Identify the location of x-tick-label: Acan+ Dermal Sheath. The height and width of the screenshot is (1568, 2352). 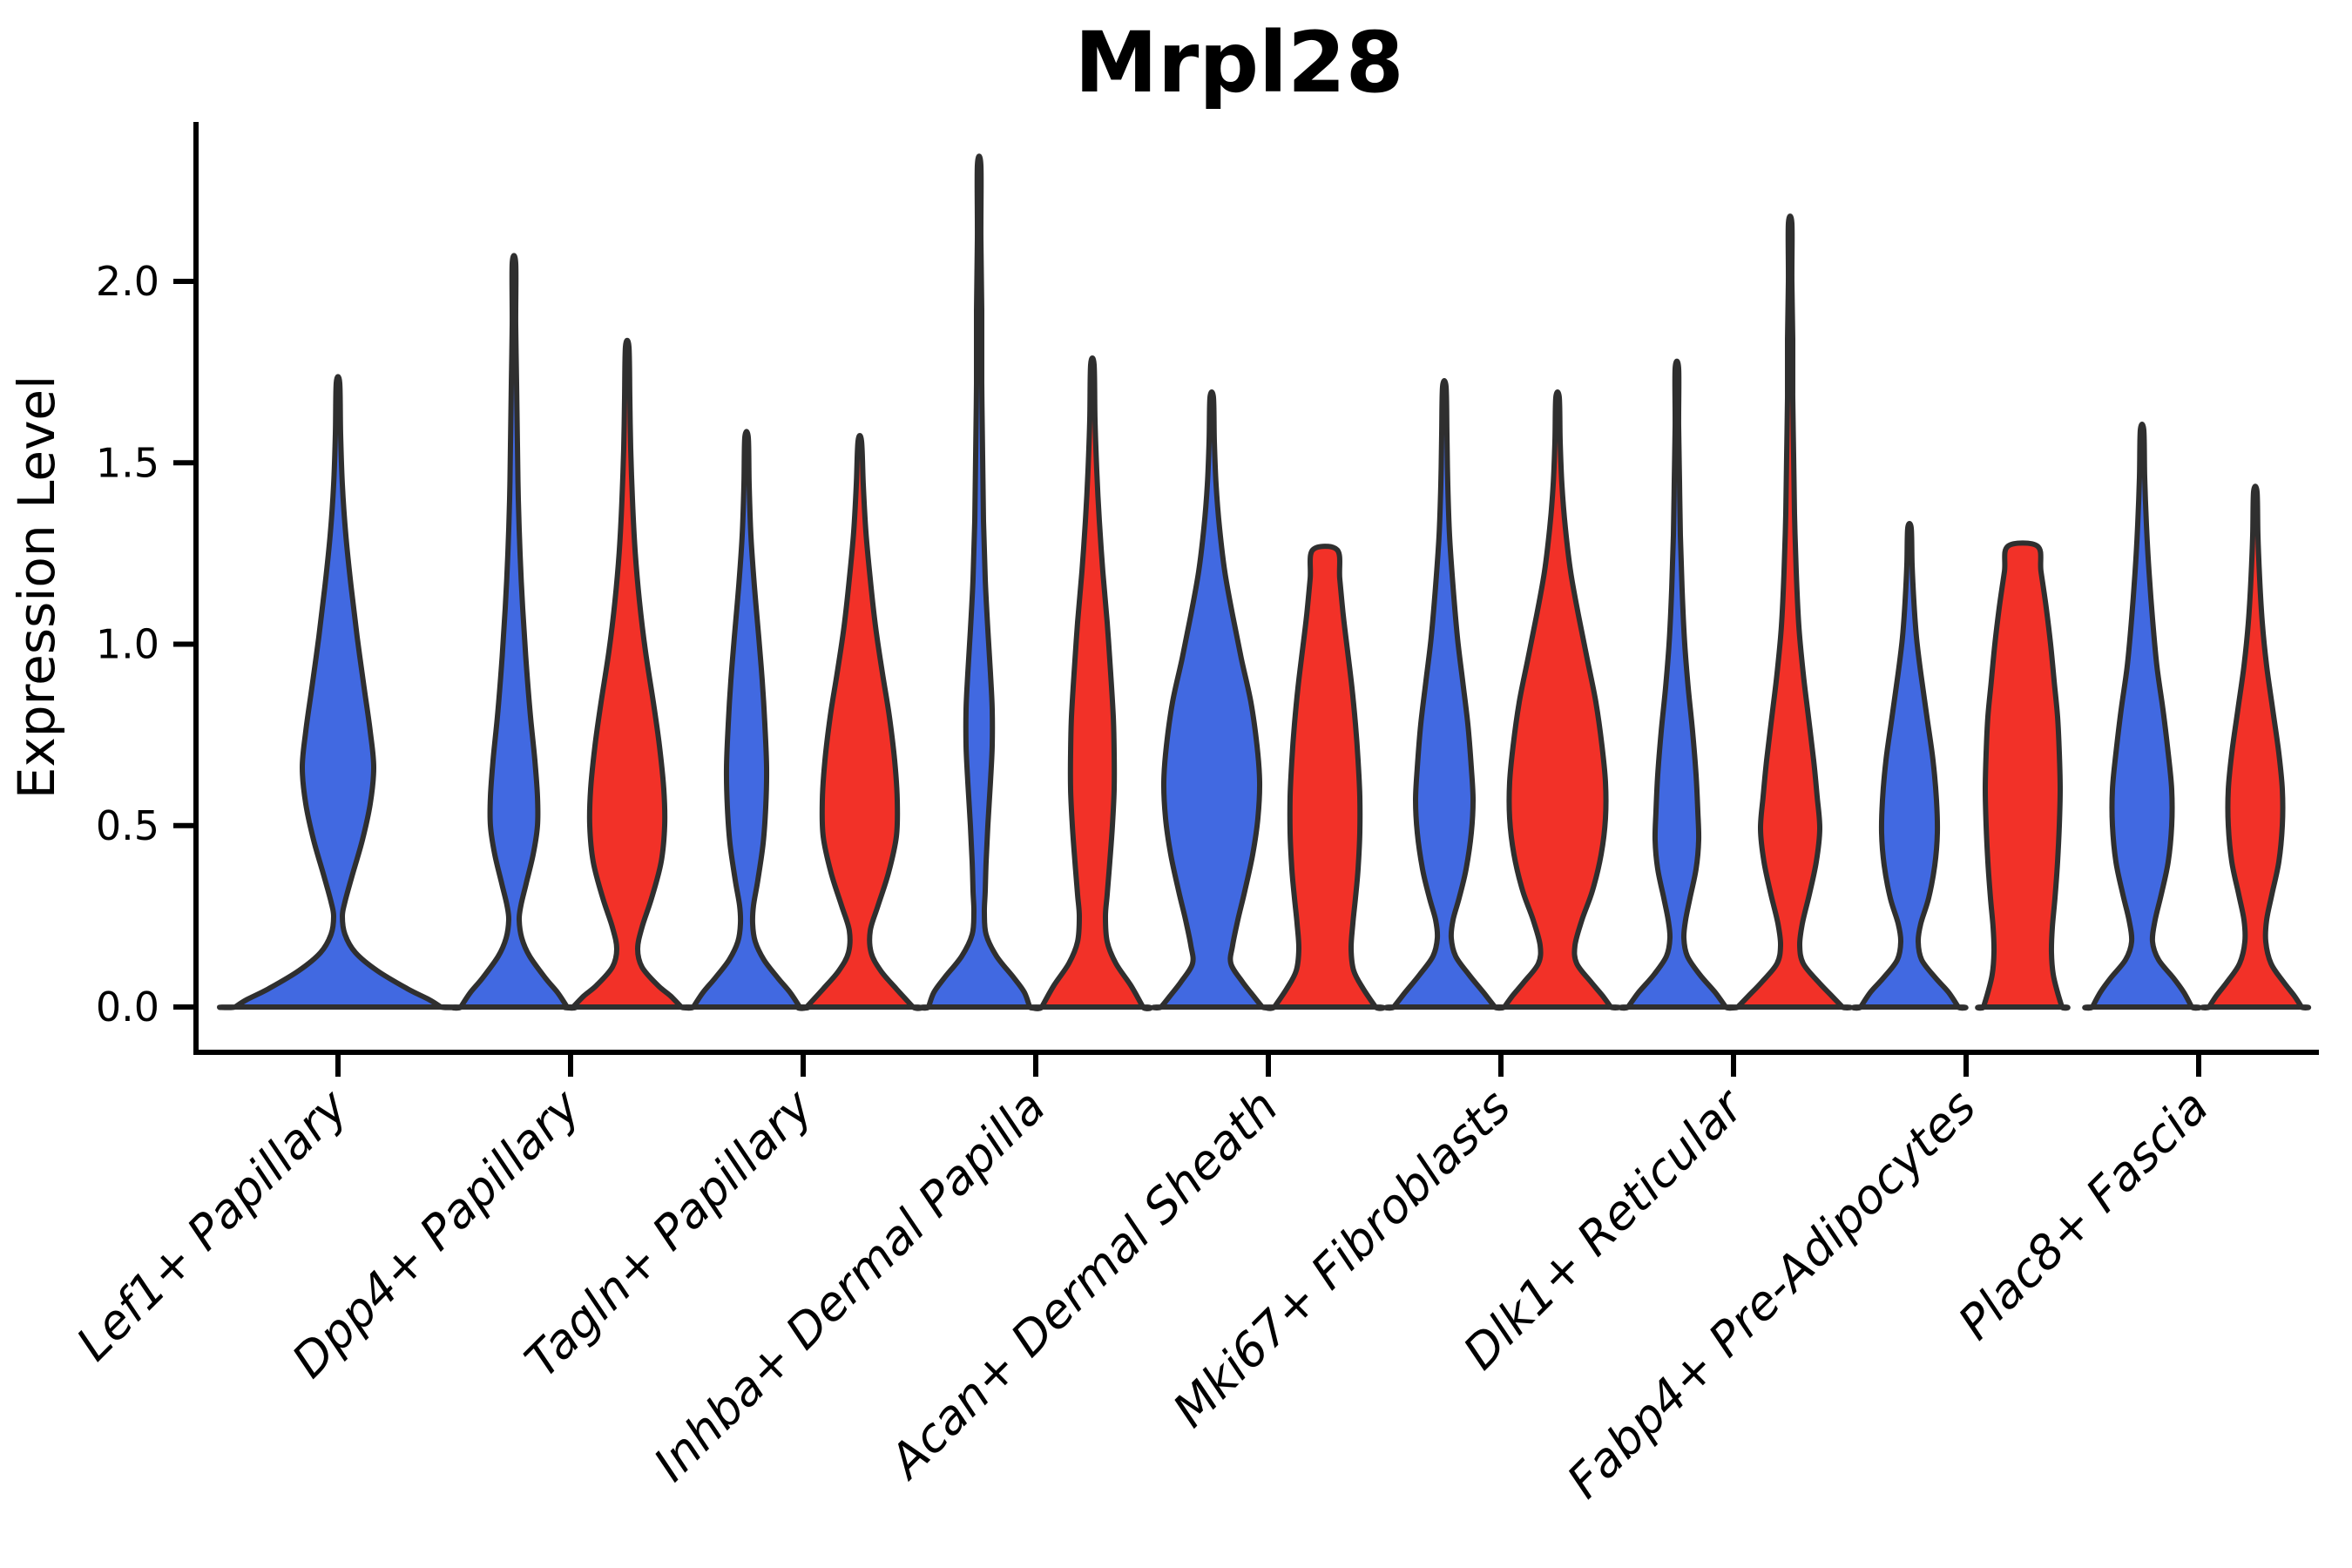
(1083, 1284).